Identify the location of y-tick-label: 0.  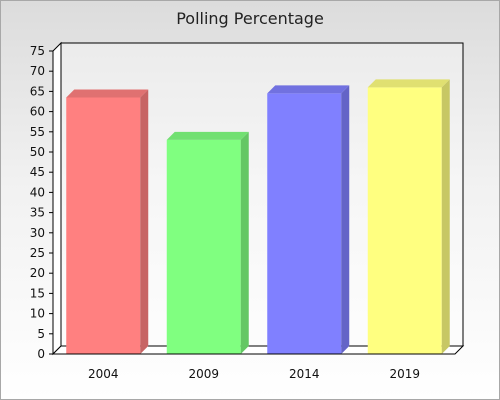
(41, 354).